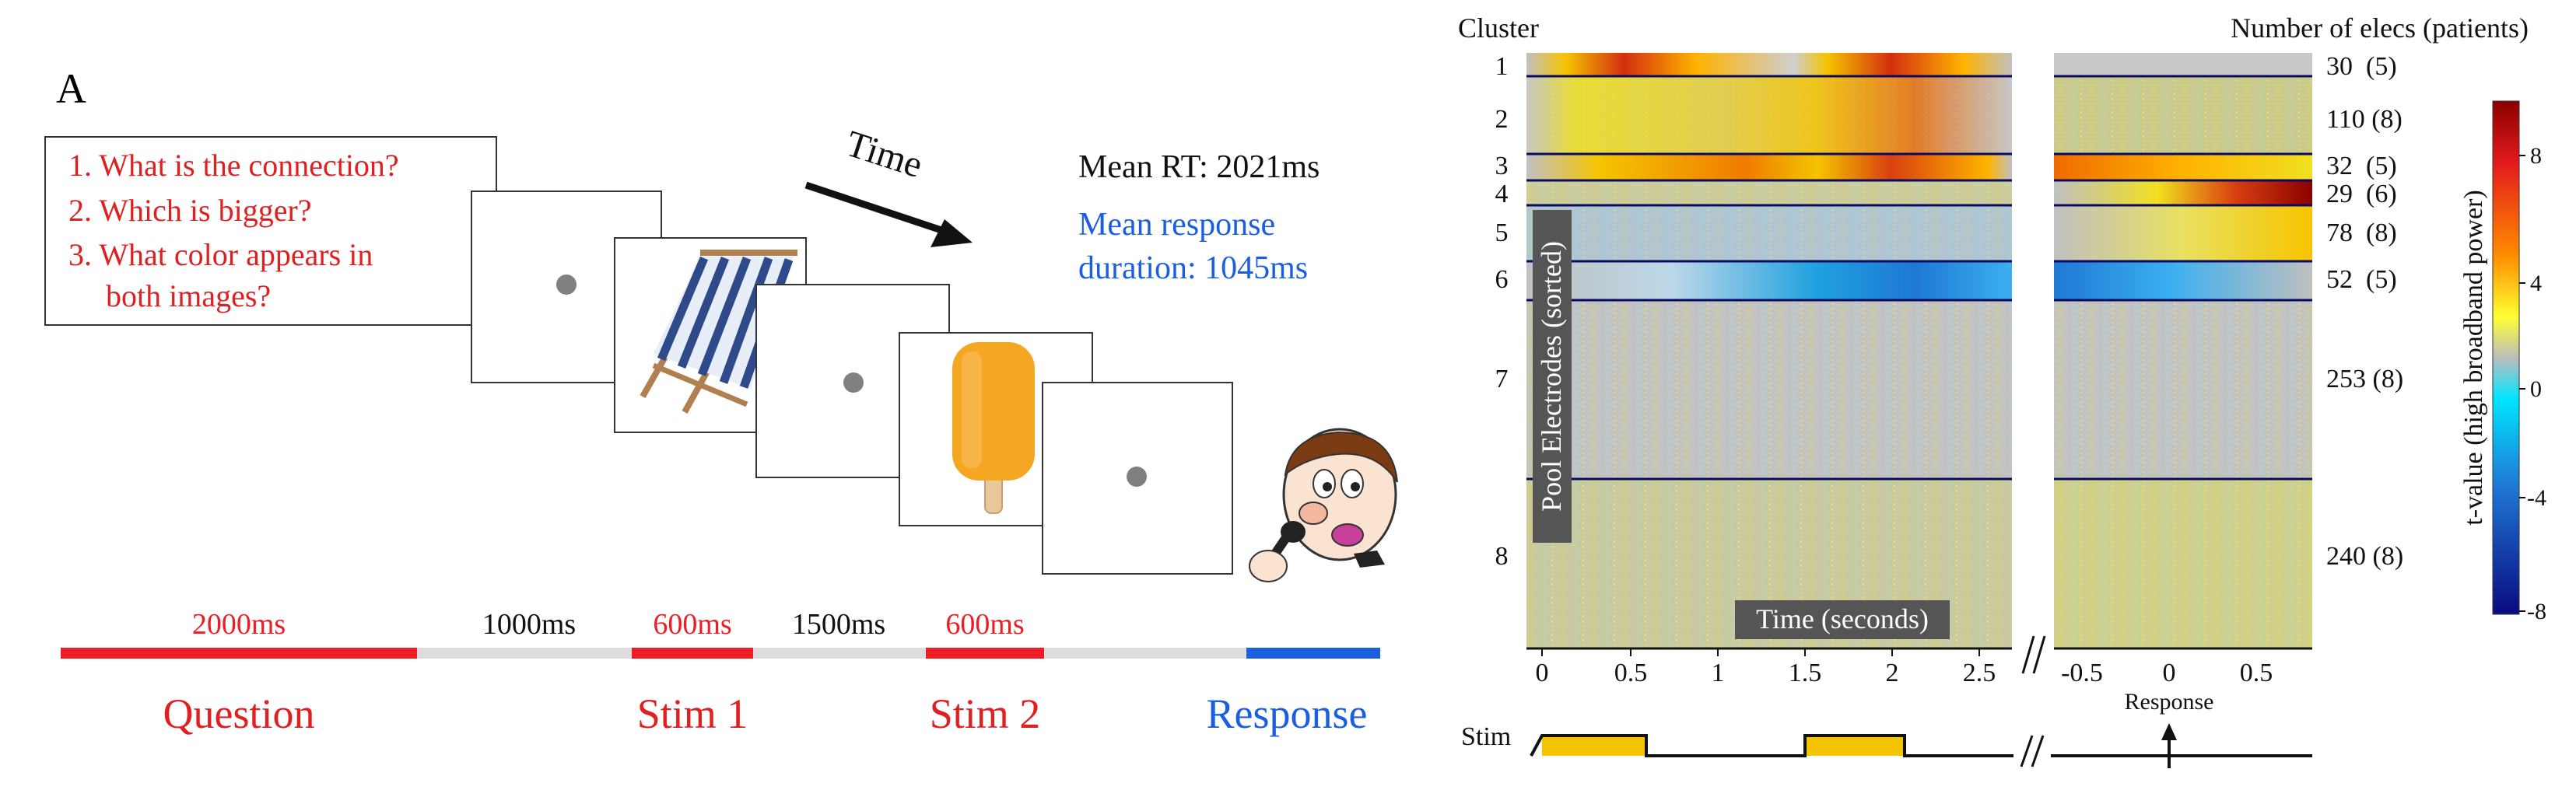 The image size is (2576, 790). What do you see at coordinates (839, 624) in the screenshot?
I see `duration-isi-2: 1500ms` at bounding box center [839, 624].